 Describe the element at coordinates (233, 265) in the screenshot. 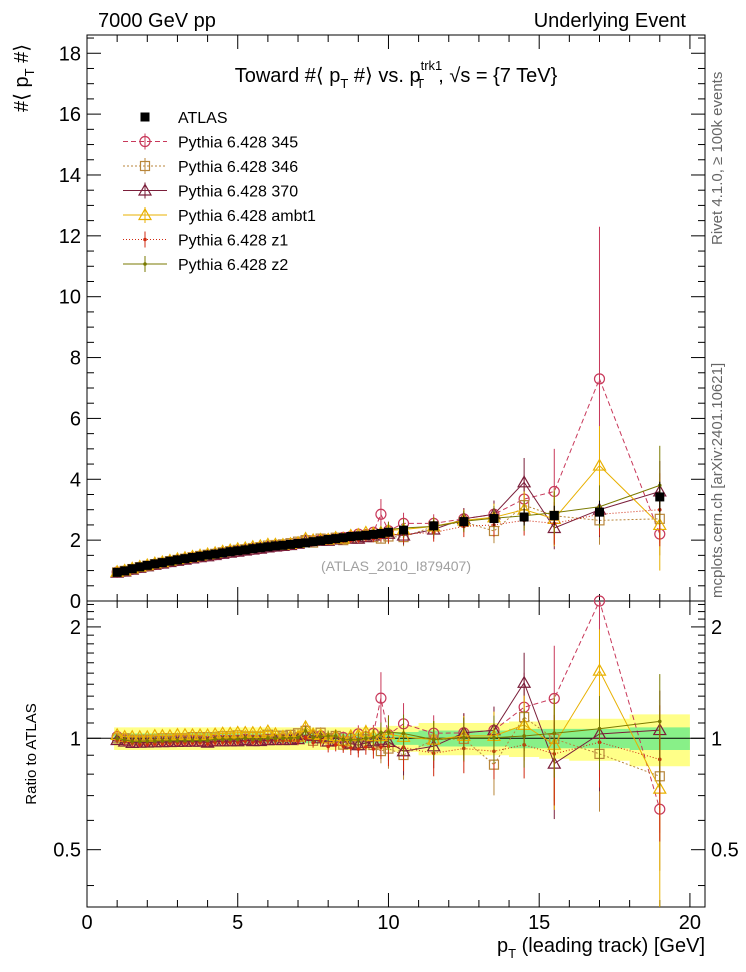

I see `legend-label: Pythia 6.428 z2` at that location.